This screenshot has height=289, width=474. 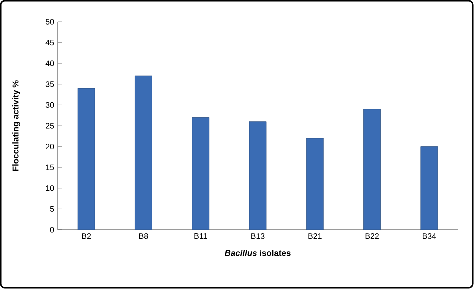 I want to click on x-axis-title: Bacillus isolates, so click(x=257, y=253).